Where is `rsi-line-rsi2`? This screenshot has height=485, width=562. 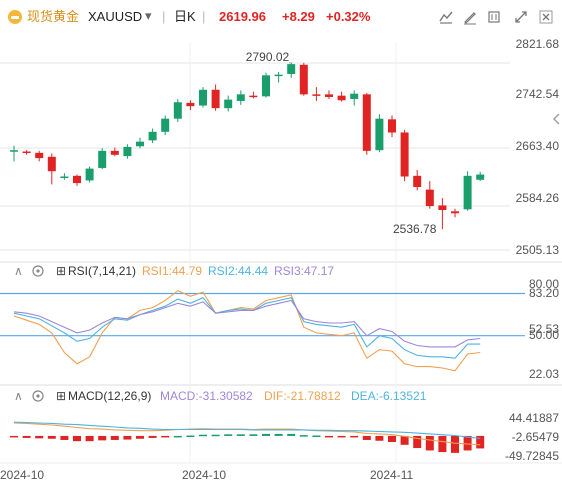
rsi-line-rsi2 is located at coordinates (247, 328).